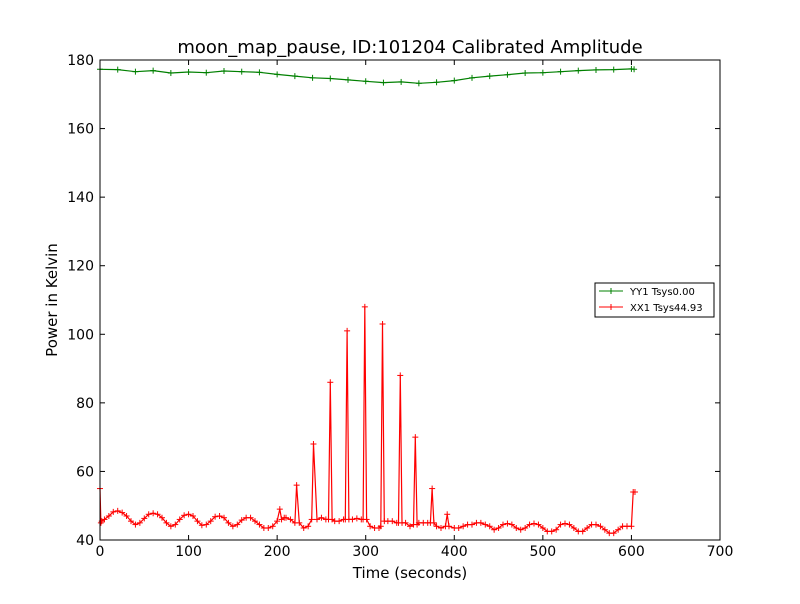  What do you see at coordinates (85, 404) in the screenshot?
I see `y-tick-label: 80` at bounding box center [85, 404].